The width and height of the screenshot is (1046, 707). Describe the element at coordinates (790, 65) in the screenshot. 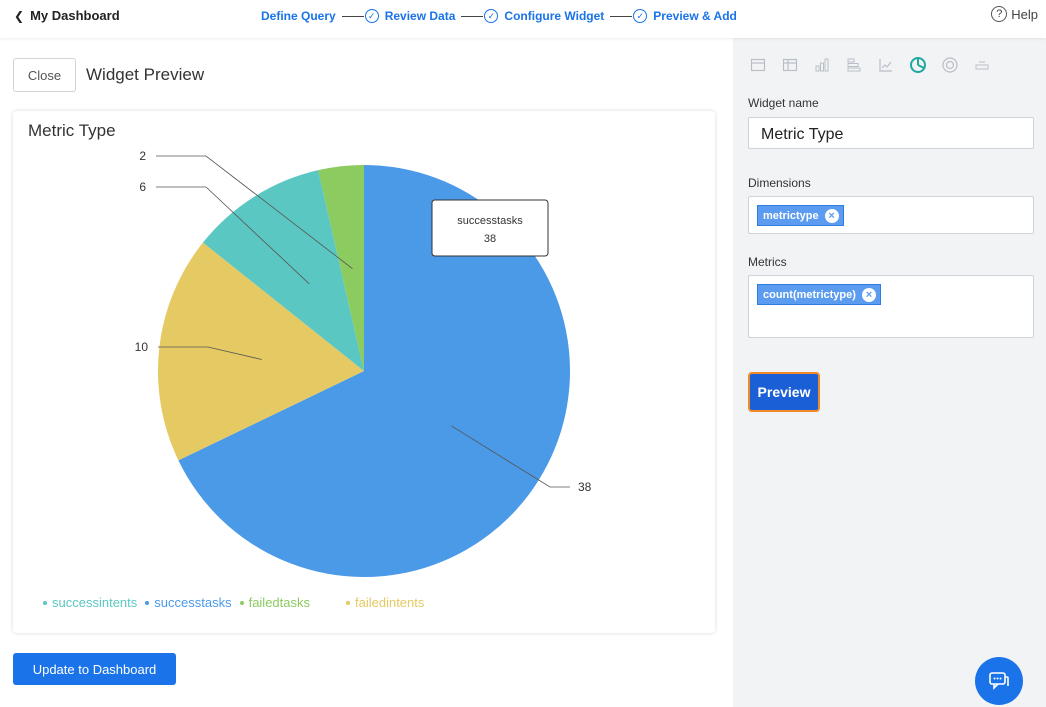

I see `pivot-icon` at that location.